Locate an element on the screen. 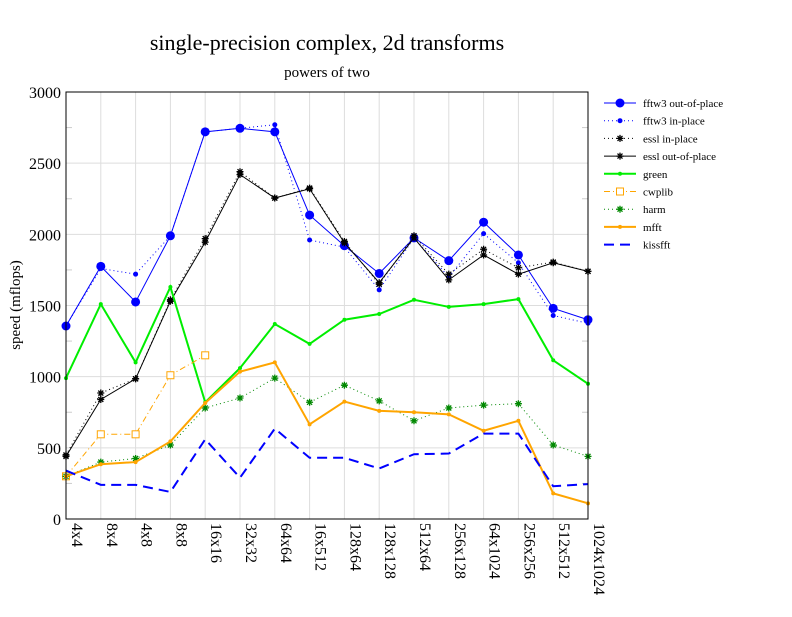 Image resolution: width=792 pixels, height=617 pixels. legend-label: harm is located at coordinates (654, 210).